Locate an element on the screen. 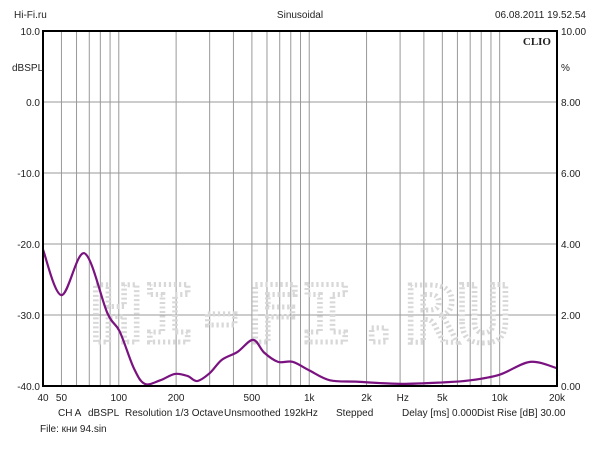  x-tick-label: 2k is located at coordinates (367, 398).